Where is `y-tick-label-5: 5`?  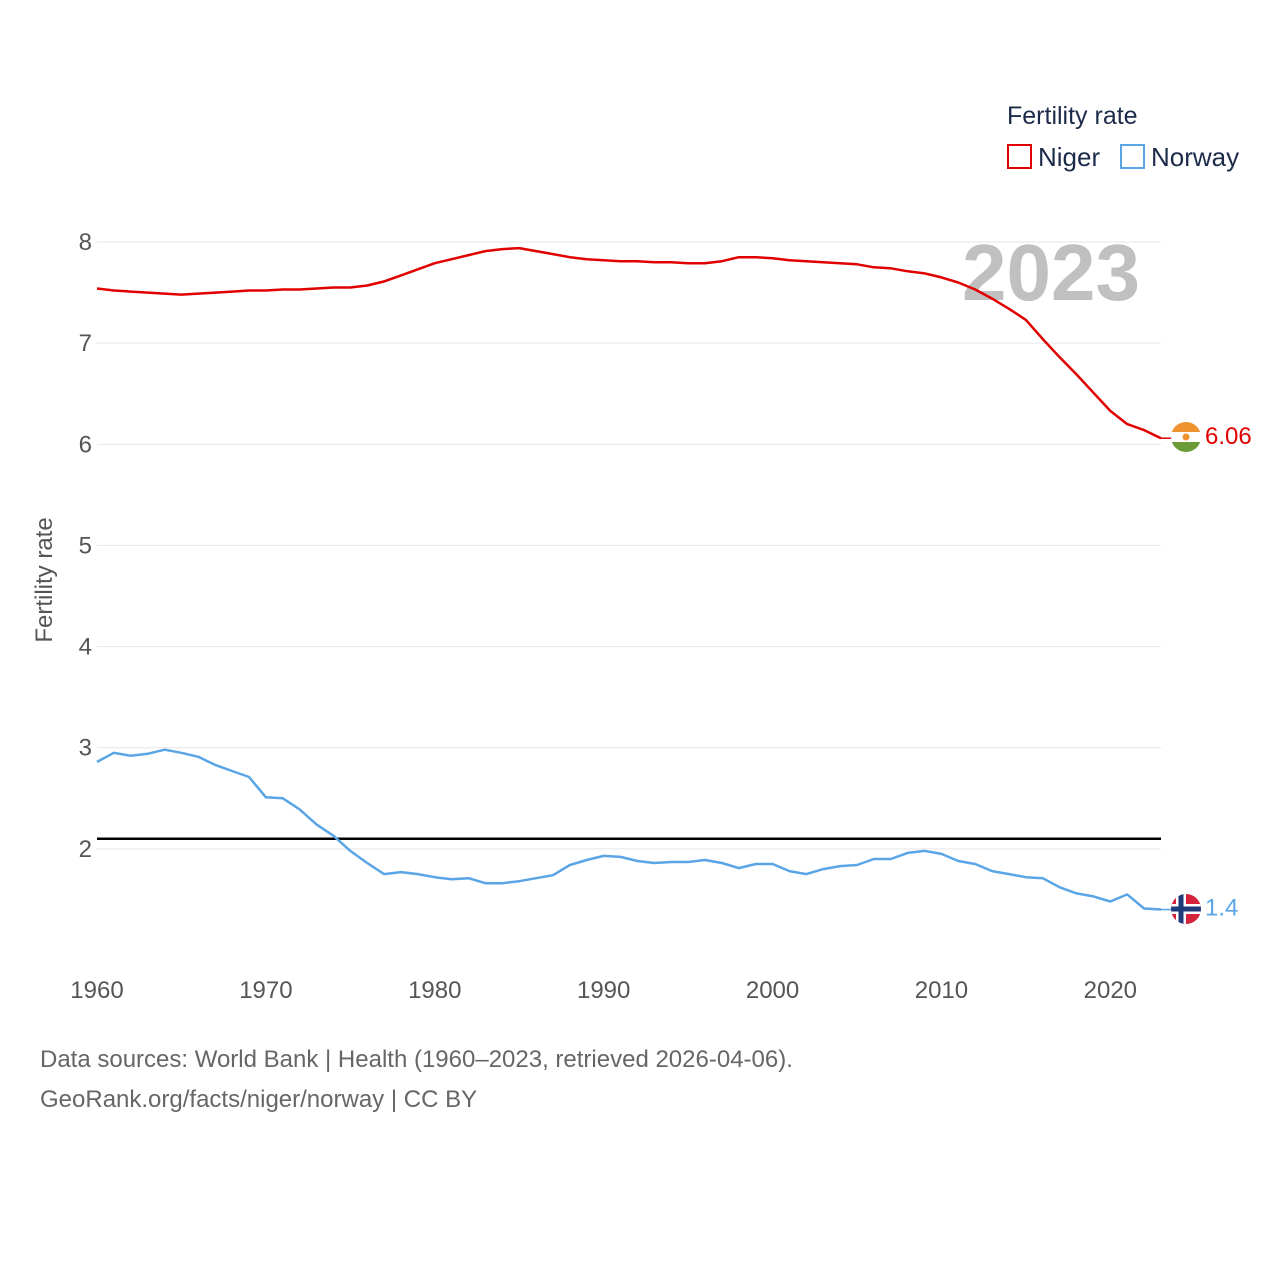
y-tick-label-5: 5 is located at coordinates (85, 545).